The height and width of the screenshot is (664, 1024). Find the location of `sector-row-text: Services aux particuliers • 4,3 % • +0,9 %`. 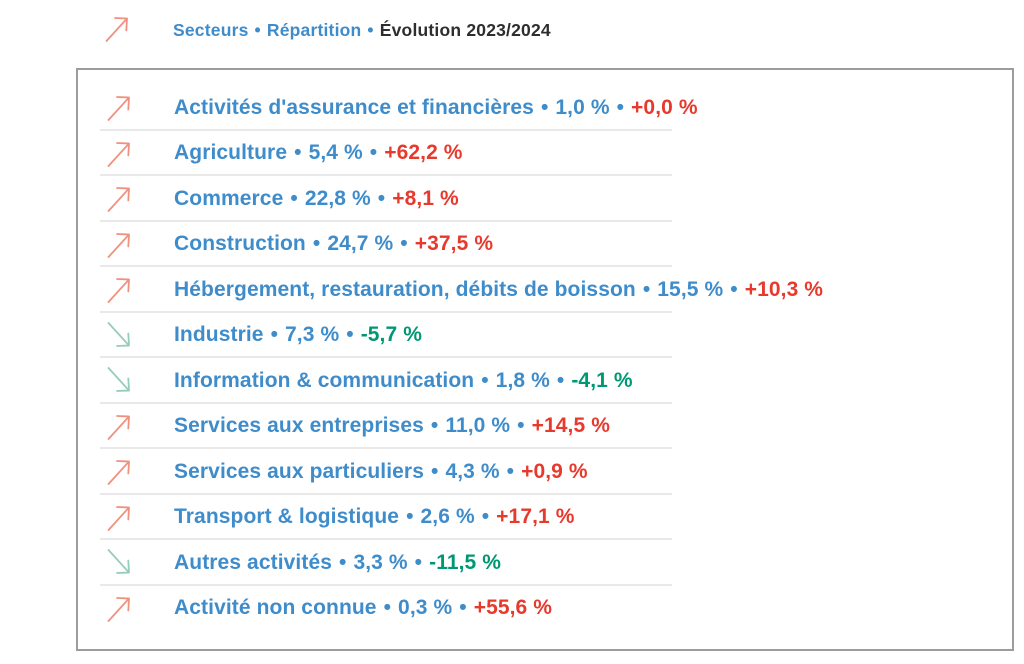

sector-row-text: Services aux particuliers • 4,3 % • +0,9 % is located at coordinates (381, 472).